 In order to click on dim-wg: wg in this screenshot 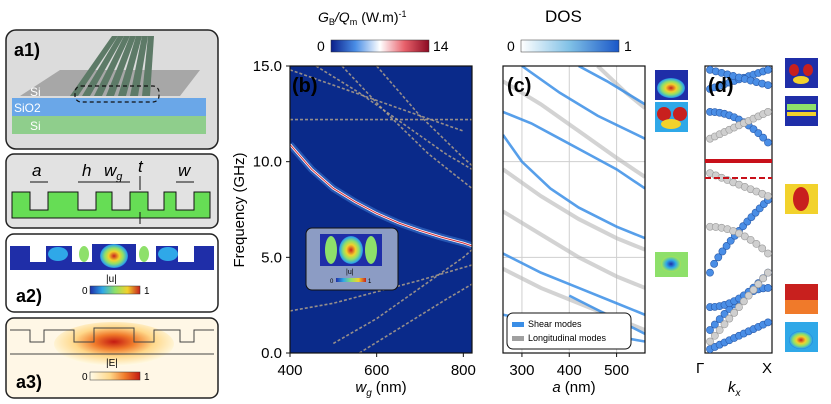, I will do `click(113, 172)`.